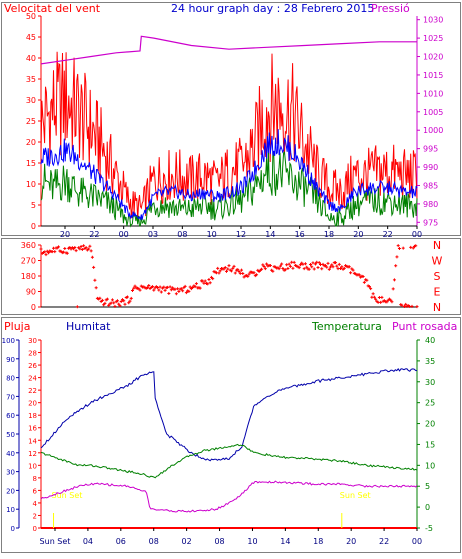  Describe the element at coordinates (433, 75) in the screenshot. I see `pressure-tick-label: 1015` at that location.